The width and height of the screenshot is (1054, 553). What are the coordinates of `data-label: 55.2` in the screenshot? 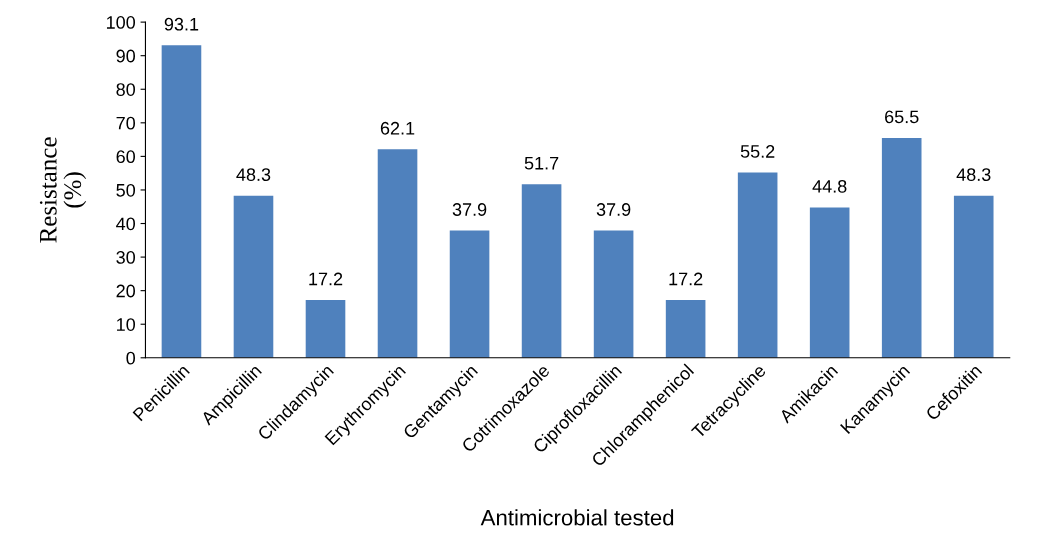 It's located at (757, 151).